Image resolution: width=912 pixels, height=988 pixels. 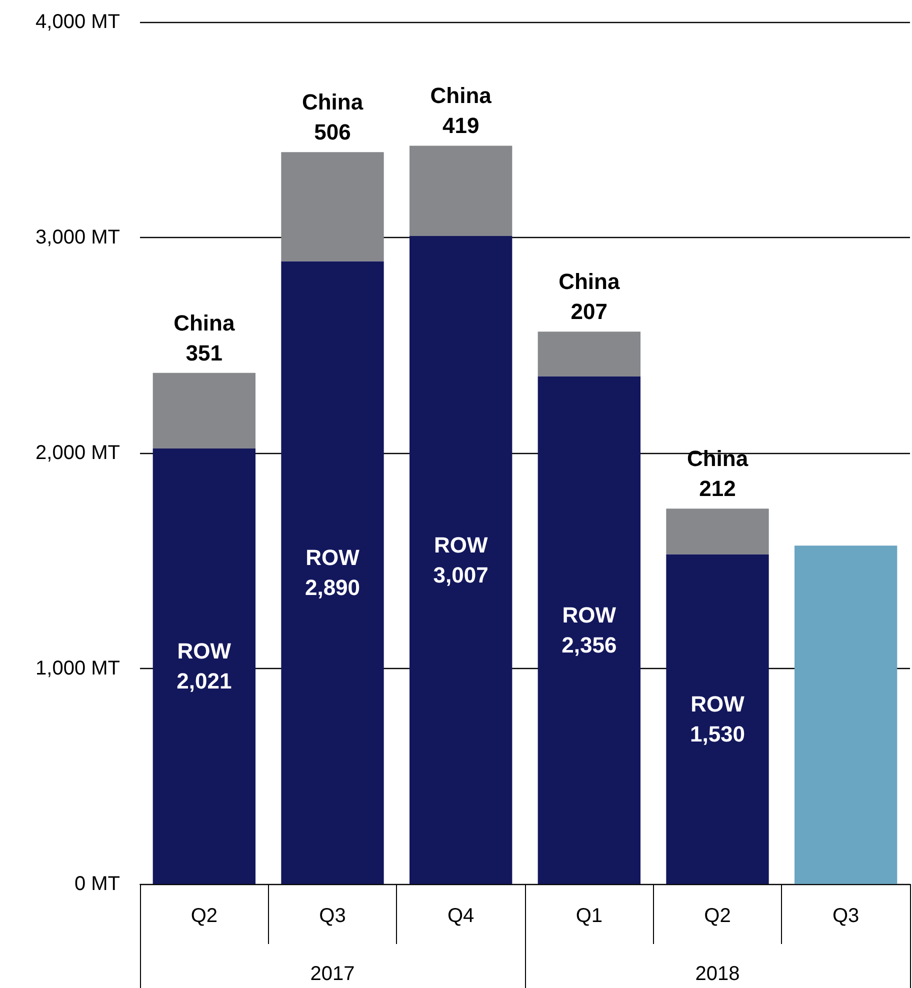 I want to click on data-label: 2,890, so click(x=332, y=587).